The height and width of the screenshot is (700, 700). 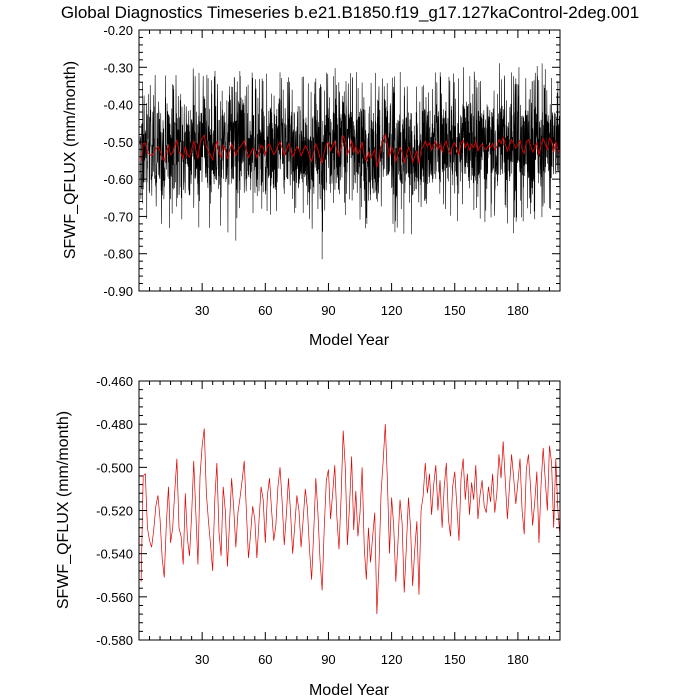 I want to click on y-tick-label: -0.540, so click(x=114, y=554).